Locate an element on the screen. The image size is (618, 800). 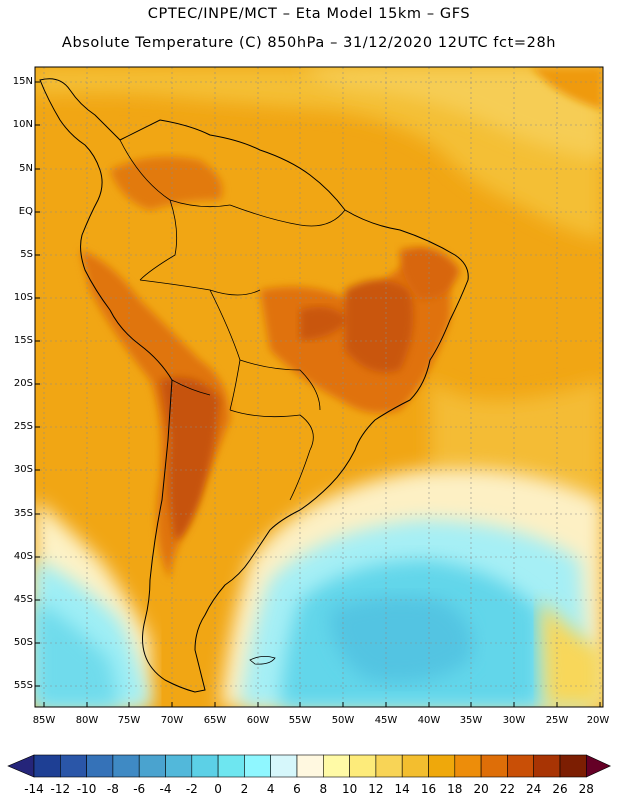
lat-label: 50S is located at coordinates (23, 642).